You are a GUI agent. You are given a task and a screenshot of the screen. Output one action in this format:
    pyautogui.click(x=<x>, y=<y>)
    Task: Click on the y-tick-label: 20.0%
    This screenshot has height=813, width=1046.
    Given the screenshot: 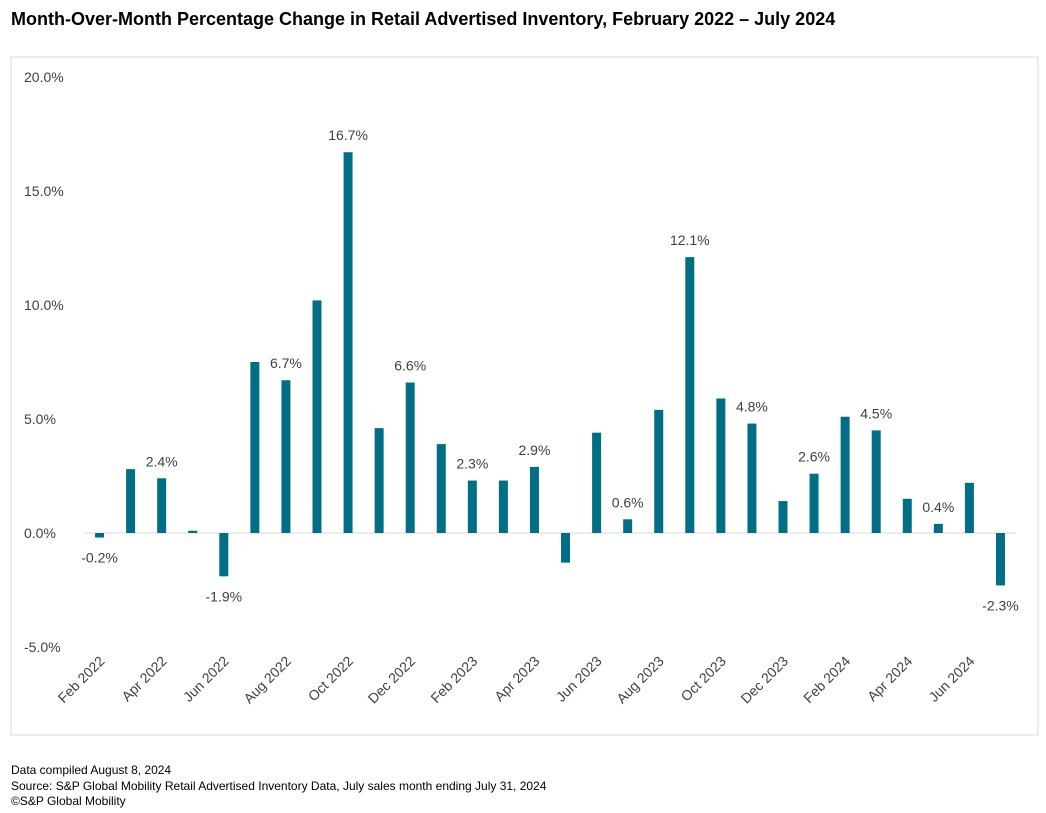 What is the action you would take?
    pyautogui.click(x=44, y=77)
    